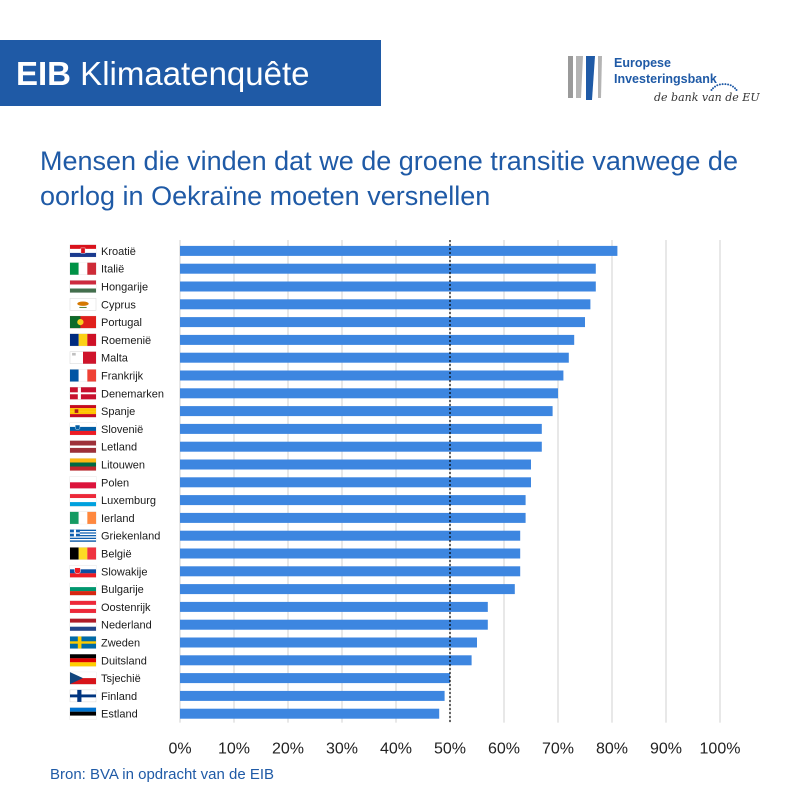 This screenshot has height=800, width=800. I want to click on flag-dk-icon, so click(83, 393).